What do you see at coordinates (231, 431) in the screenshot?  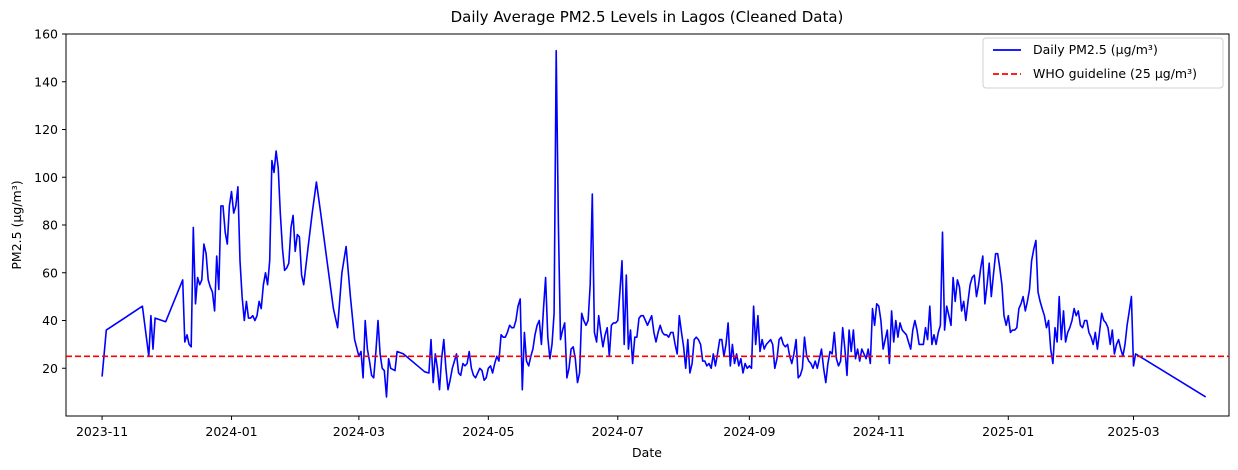 I see `x-tick-label: 2024-01` at bounding box center [231, 431].